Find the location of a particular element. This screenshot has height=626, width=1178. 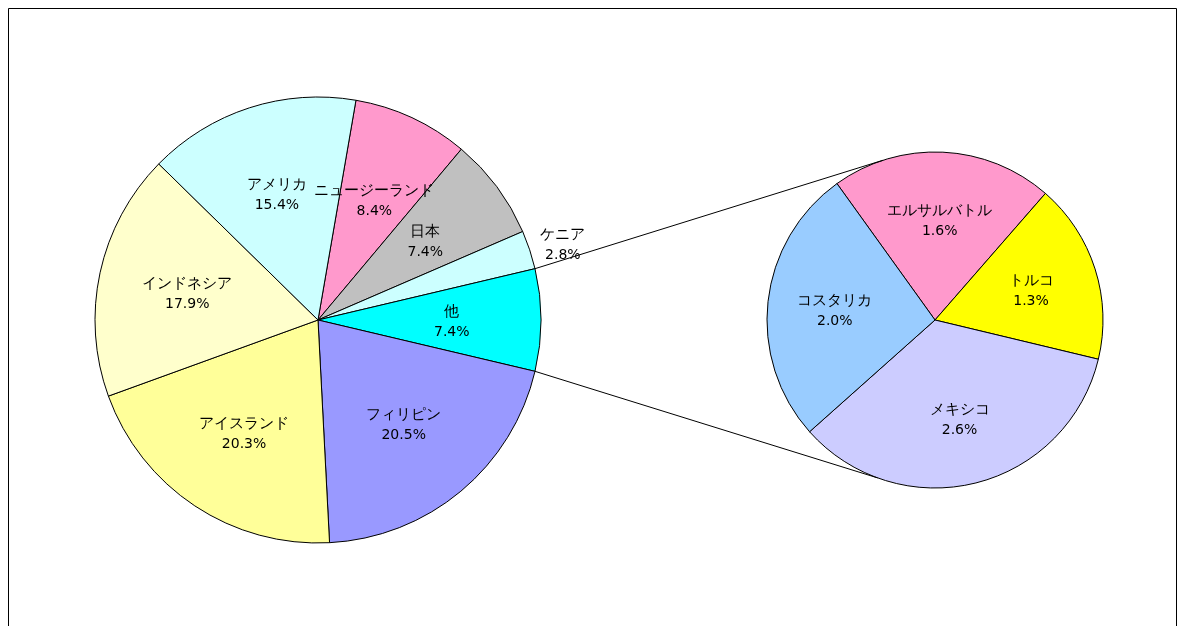

data-label: 15.4% is located at coordinates (277, 203).